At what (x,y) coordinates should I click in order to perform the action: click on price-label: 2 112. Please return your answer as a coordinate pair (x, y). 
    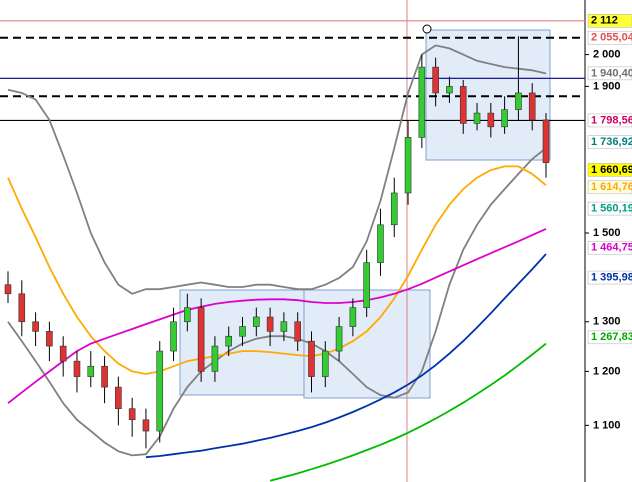
    Looking at the image, I should click on (604, 21).